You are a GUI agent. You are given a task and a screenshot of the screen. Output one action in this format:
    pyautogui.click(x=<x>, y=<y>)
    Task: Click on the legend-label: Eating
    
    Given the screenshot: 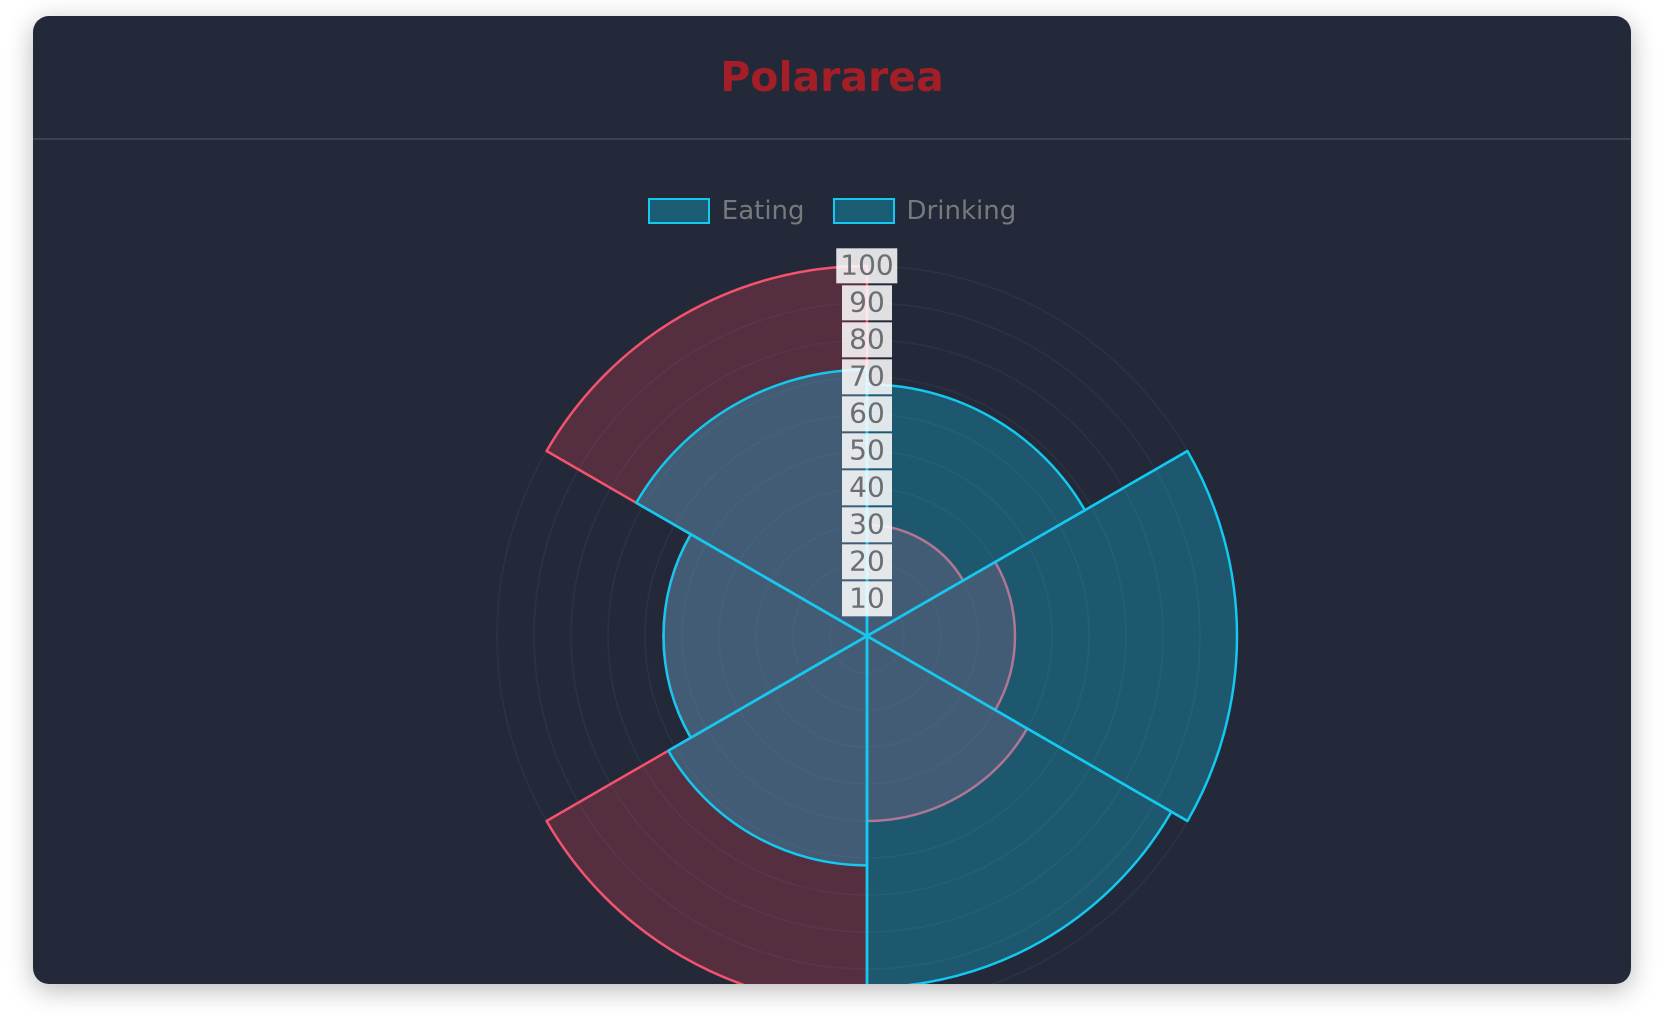 What is the action you would take?
    pyautogui.click(x=763, y=211)
    